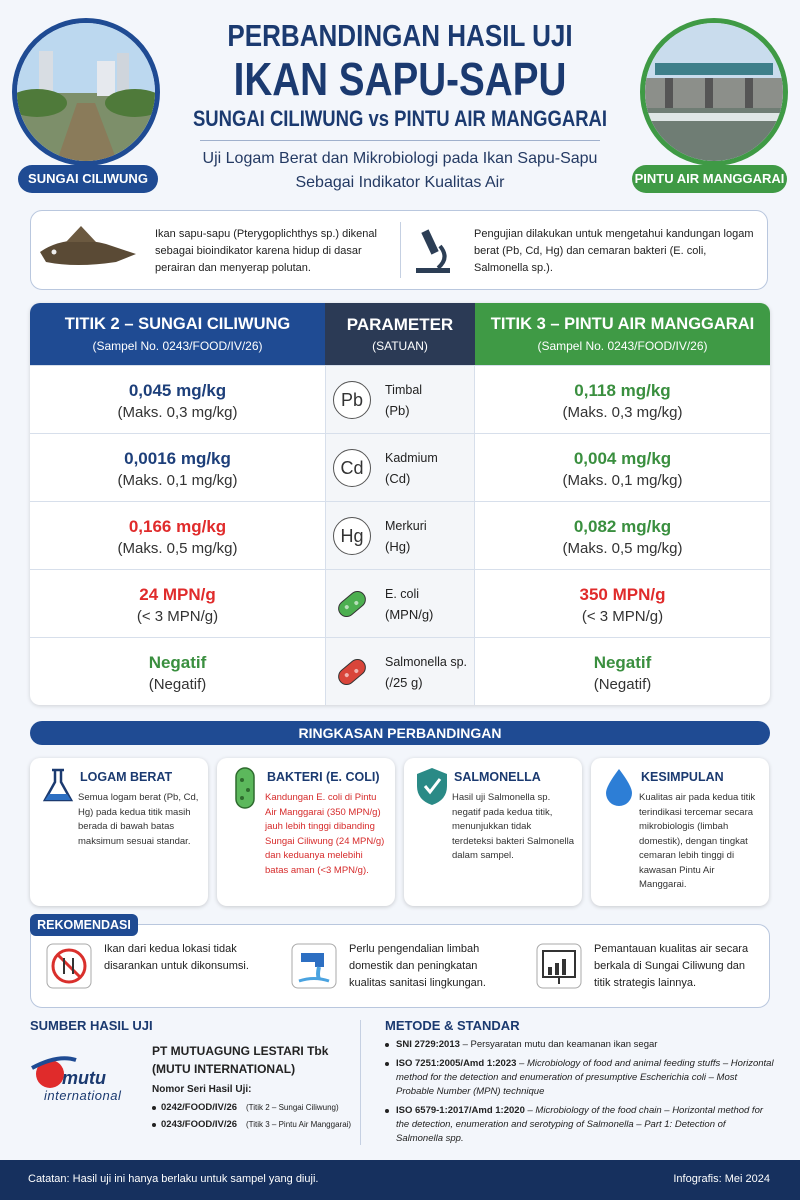 The width and height of the screenshot is (800, 1200). What do you see at coordinates (622, 458) in the screenshot?
I see `result-value: 0,004 mg/kg` at bounding box center [622, 458].